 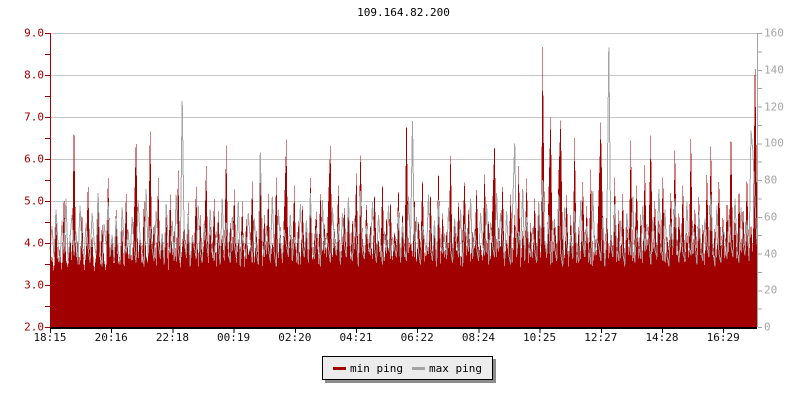 I want to click on left-axis-label: 6.0, so click(x=34, y=159).